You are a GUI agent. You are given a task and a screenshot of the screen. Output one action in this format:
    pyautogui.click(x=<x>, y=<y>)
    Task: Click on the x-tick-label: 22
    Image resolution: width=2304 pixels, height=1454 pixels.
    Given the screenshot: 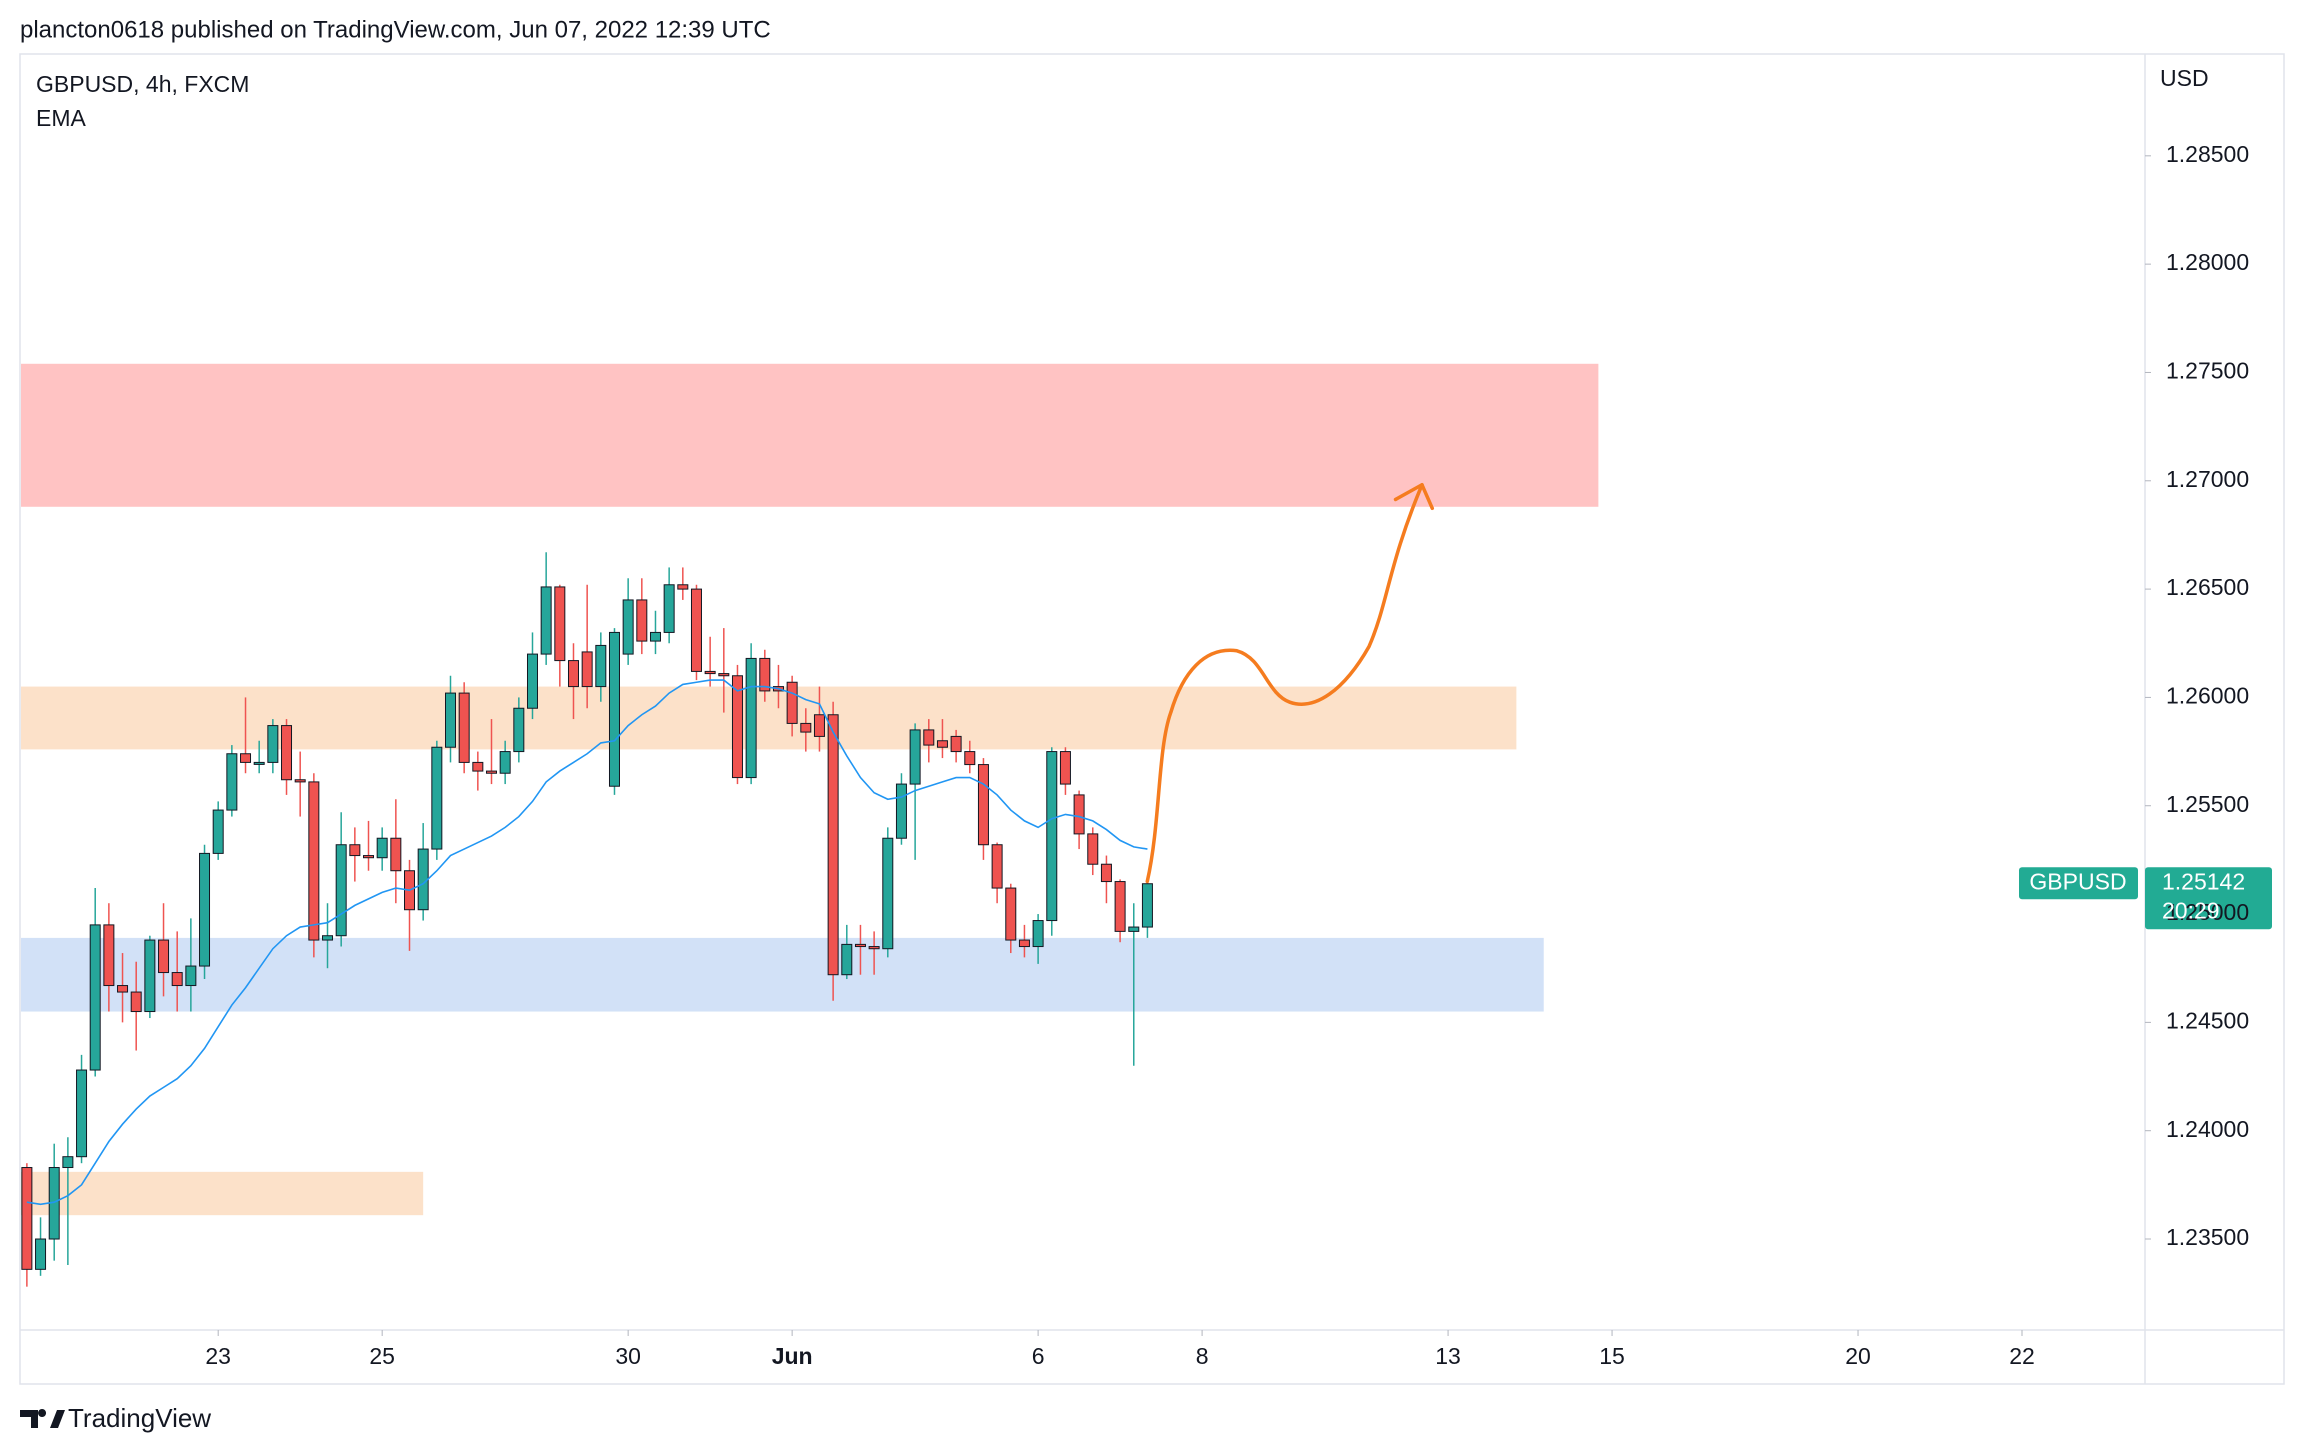 What is the action you would take?
    pyautogui.click(x=2022, y=1356)
    